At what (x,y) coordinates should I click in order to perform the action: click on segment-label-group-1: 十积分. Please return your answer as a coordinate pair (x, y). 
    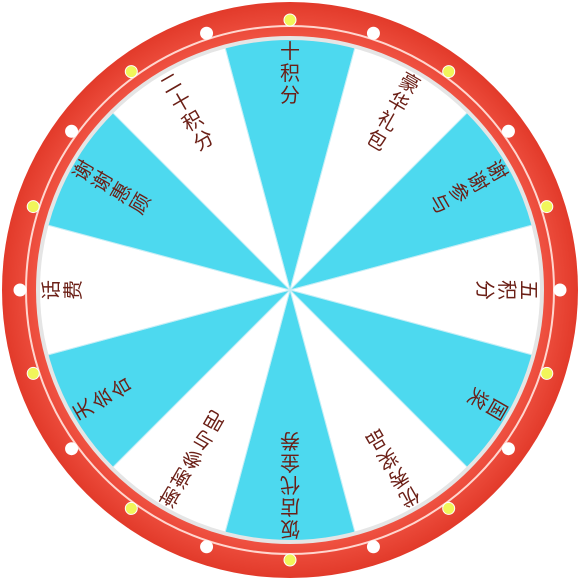
    Looking at the image, I should click on (290, 73).